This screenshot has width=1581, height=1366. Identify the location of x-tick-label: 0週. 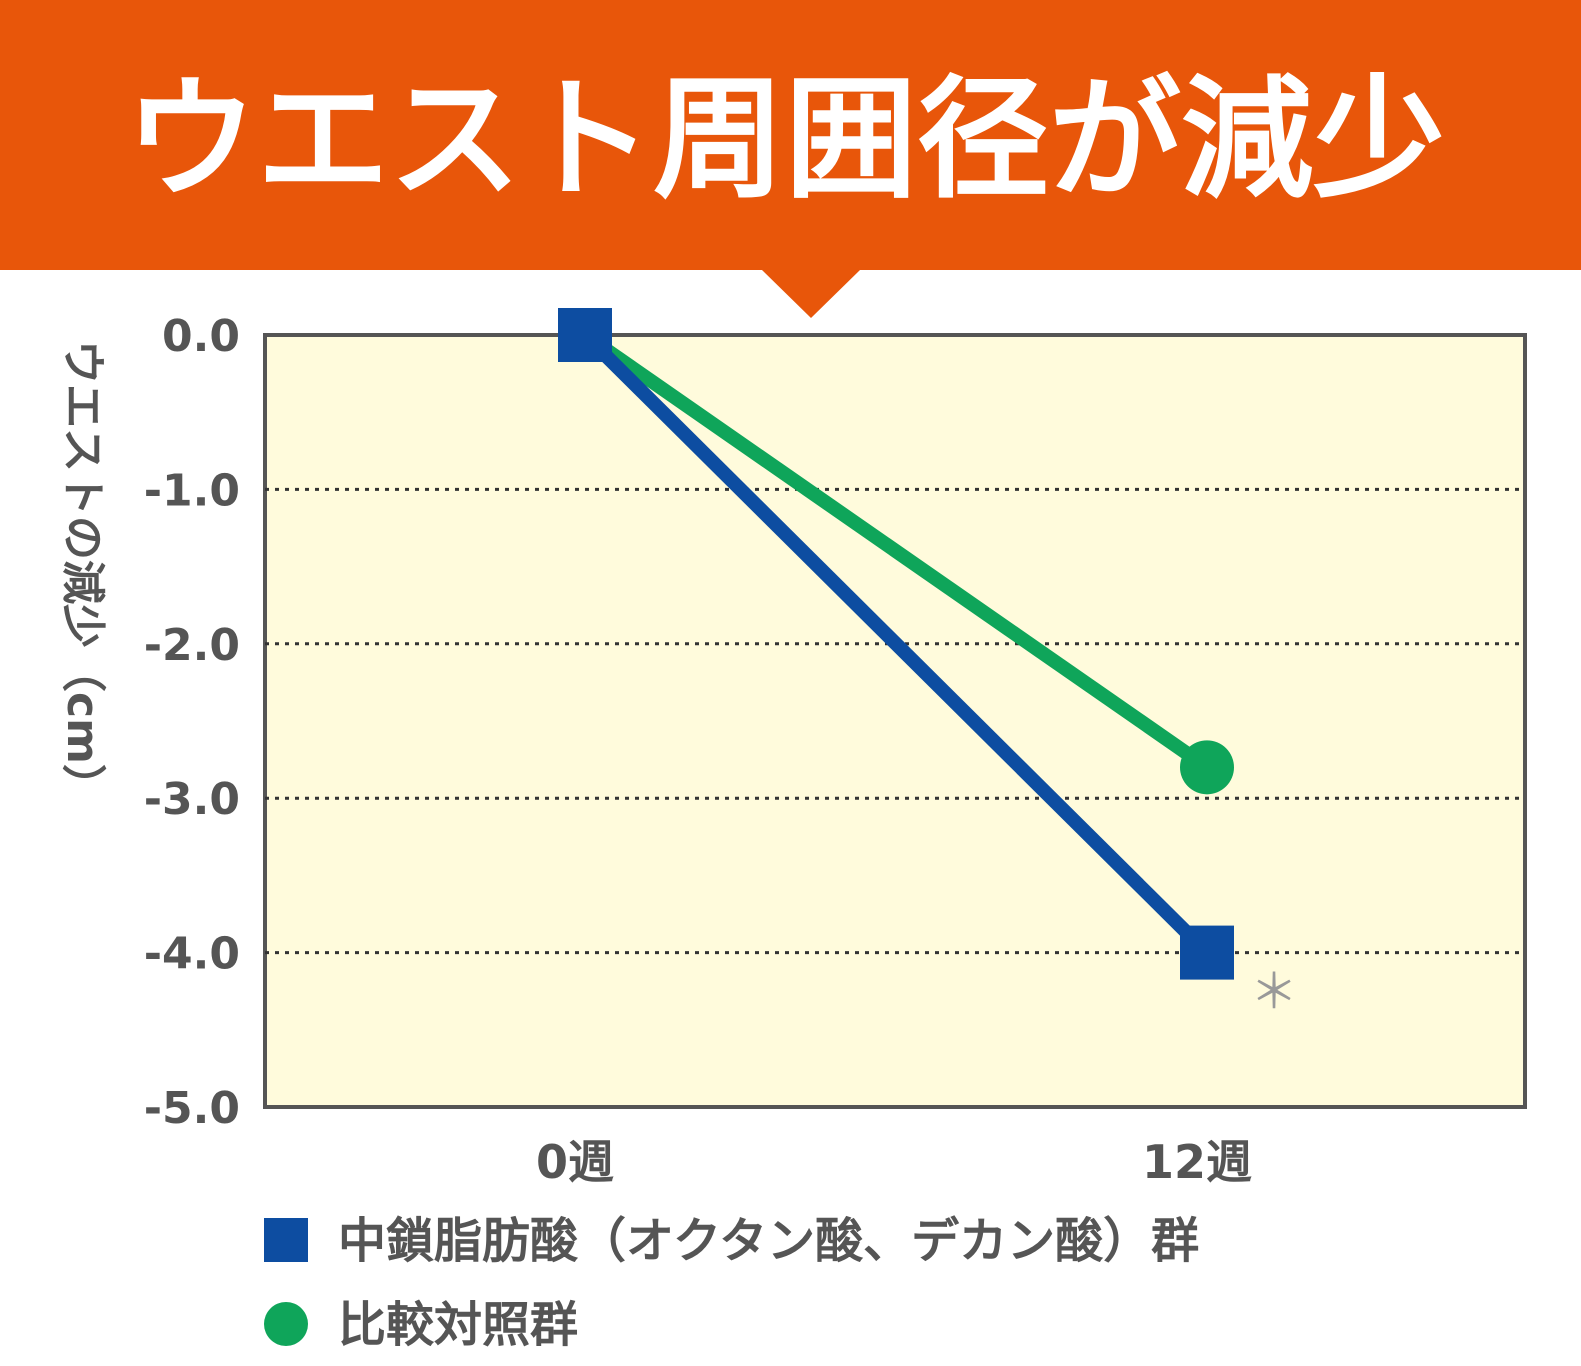
(575, 1162).